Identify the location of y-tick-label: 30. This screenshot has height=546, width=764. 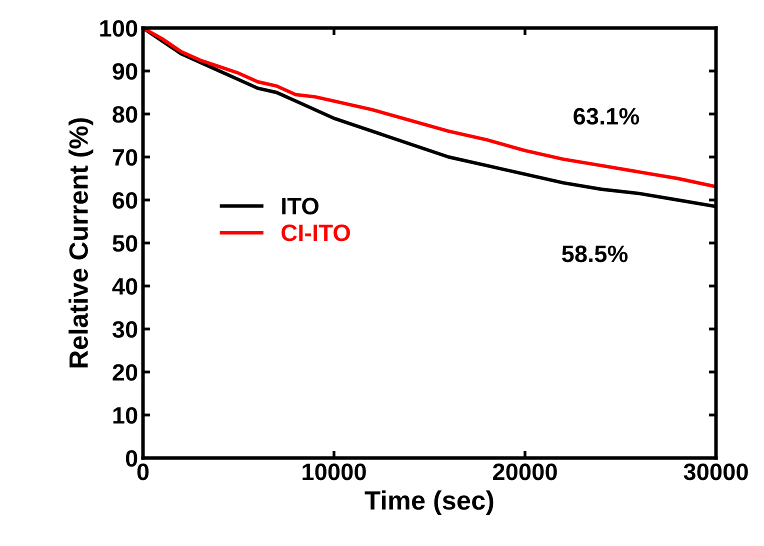
(125, 329).